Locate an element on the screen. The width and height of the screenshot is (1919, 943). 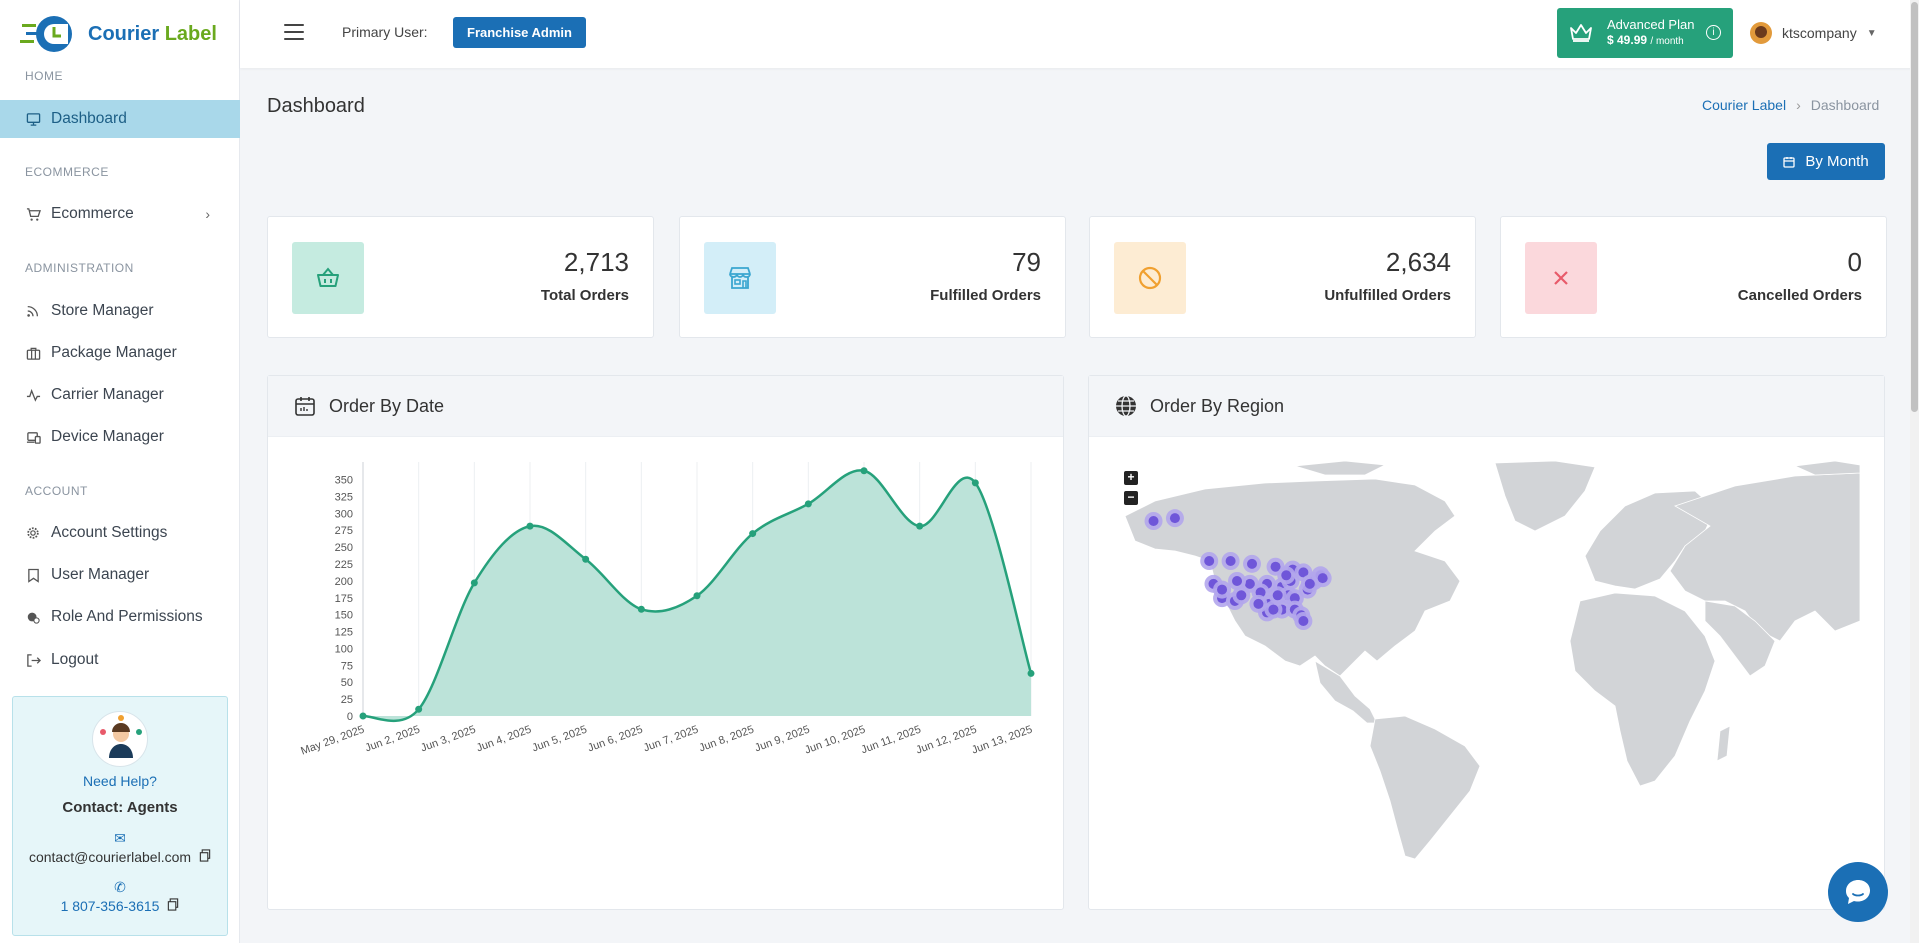
zoom-out-button: − is located at coordinates (1131, 498).